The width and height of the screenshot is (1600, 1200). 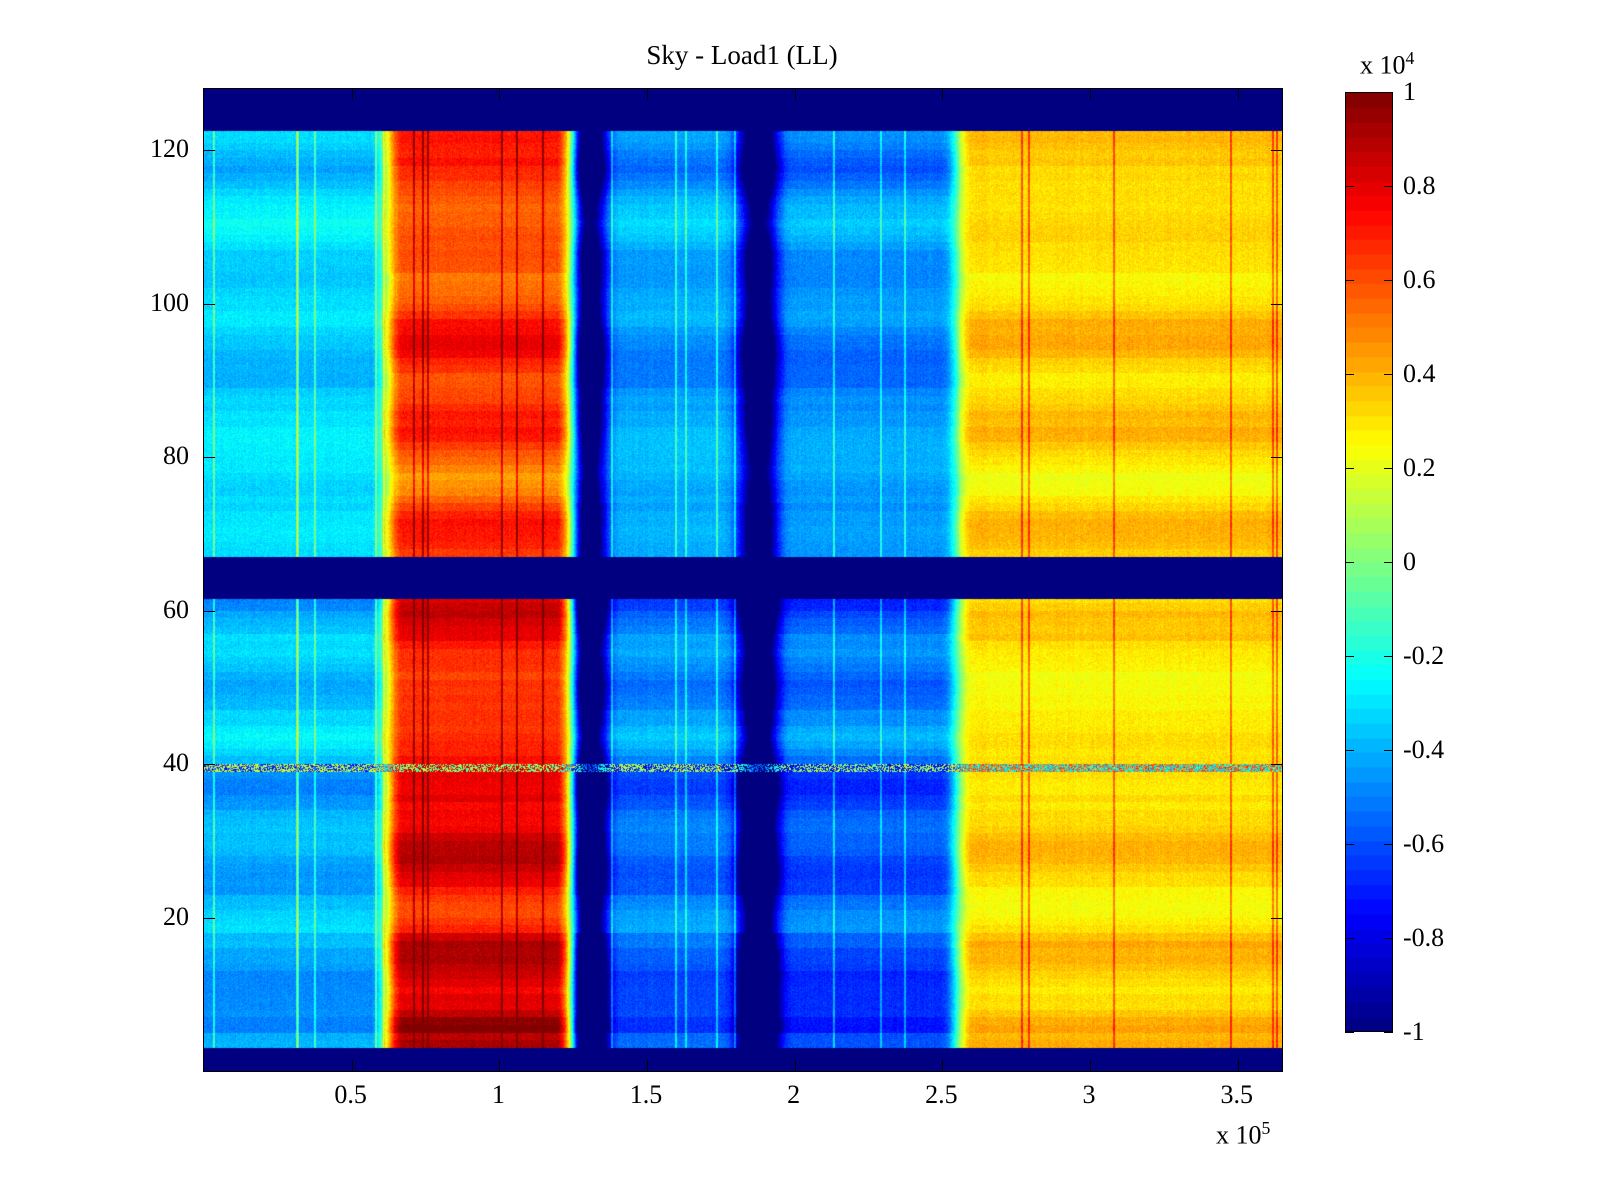 I want to click on x-tick-label: 2, so click(x=794, y=1094).